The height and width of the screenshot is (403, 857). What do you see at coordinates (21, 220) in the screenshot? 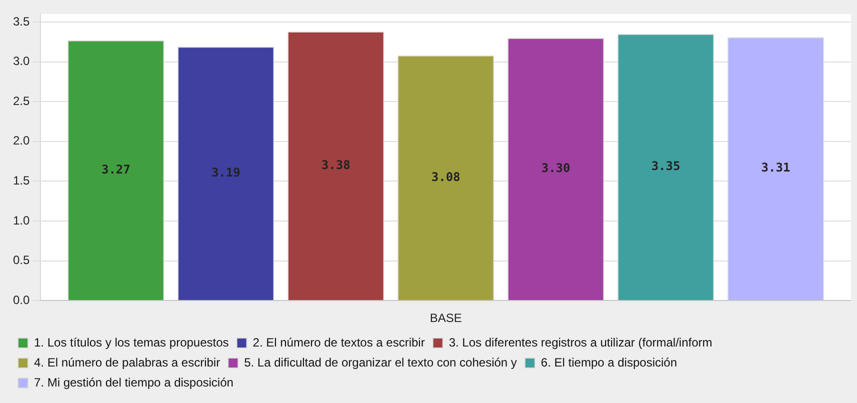
I see `y-tick-label: 1.0` at bounding box center [21, 220].